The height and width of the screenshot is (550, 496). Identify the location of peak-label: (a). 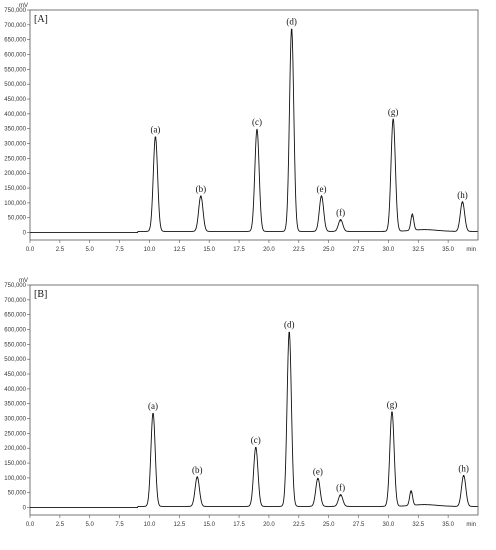
(155, 130).